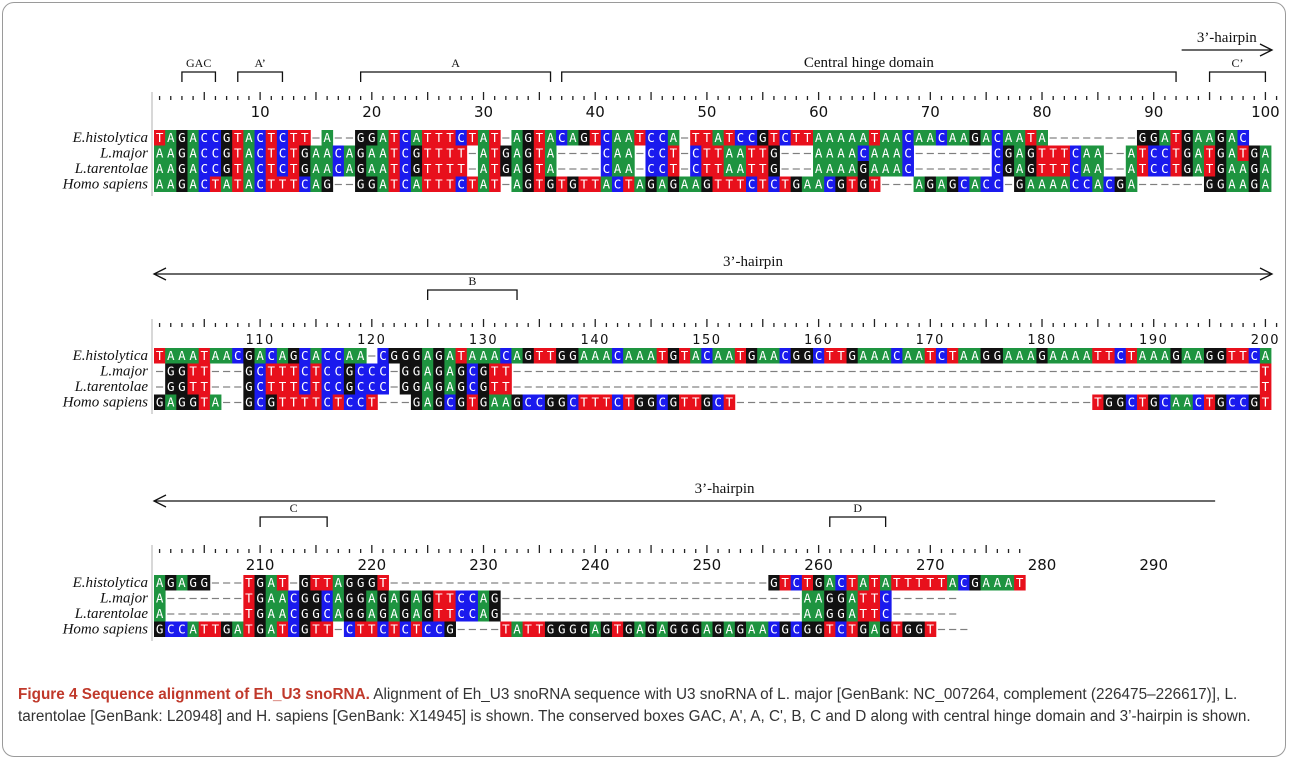 Image resolution: width=1292 pixels, height=763 pixels. I want to click on hairpin-label: 3’-hairpin, so click(725, 489).